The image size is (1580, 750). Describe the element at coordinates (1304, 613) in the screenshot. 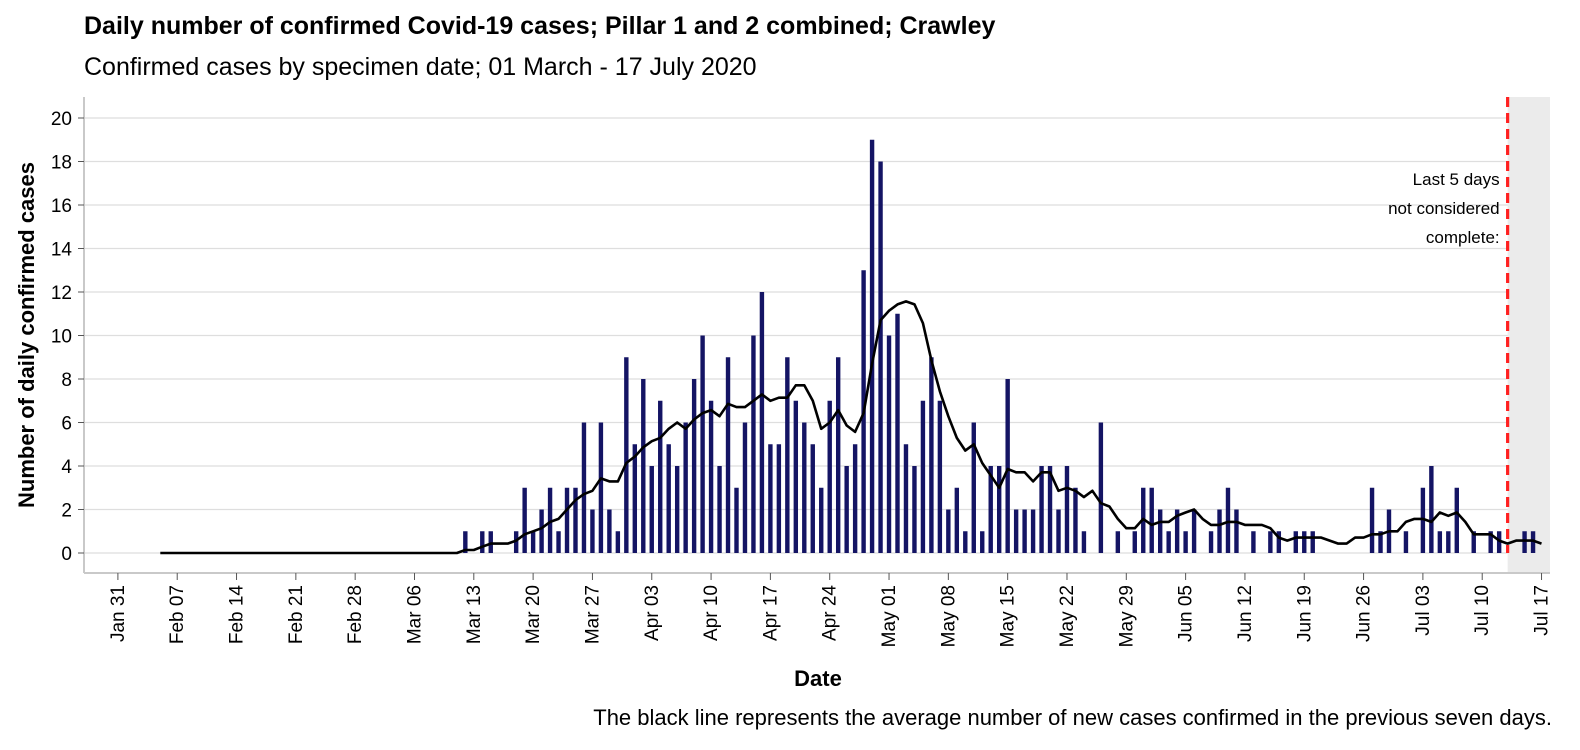

I see `x-tick-label: Jun 19` at that location.